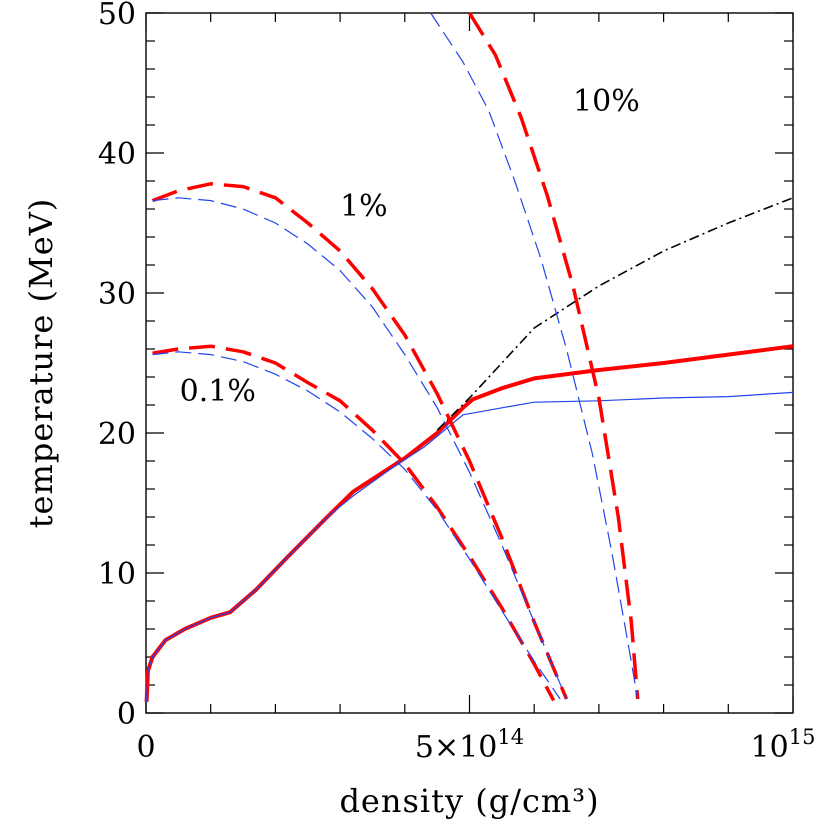  Describe the element at coordinates (117, 434) in the screenshot. I see `y-tick-label: 20` at that location.